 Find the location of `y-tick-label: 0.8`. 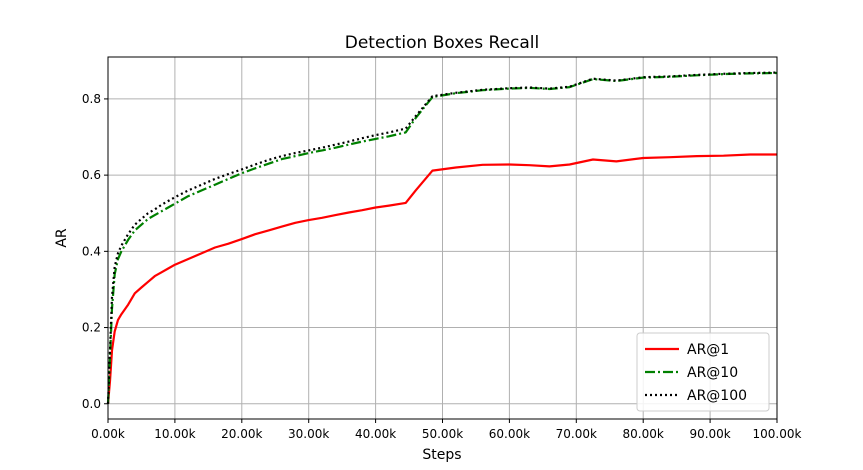

y-tick-label: 0.8 is located at coordinates (91, 99).